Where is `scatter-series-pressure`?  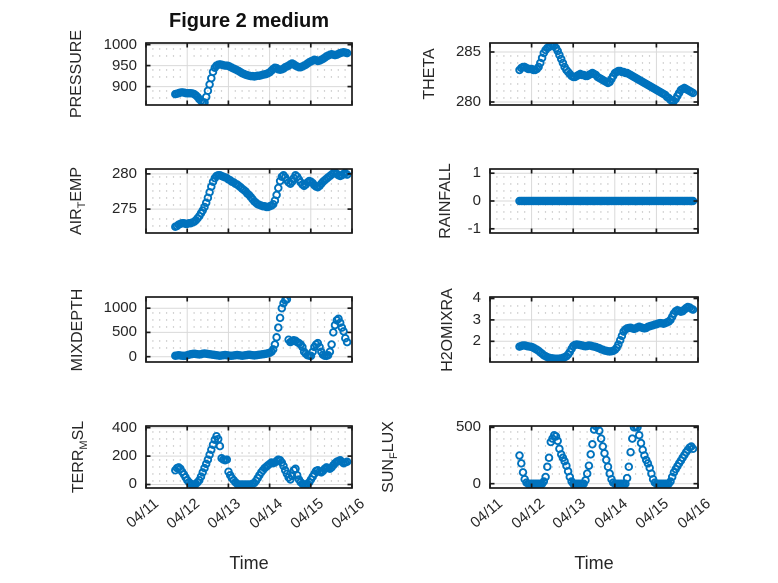
scatter-series-pressure is located at coordinates (261, 76).